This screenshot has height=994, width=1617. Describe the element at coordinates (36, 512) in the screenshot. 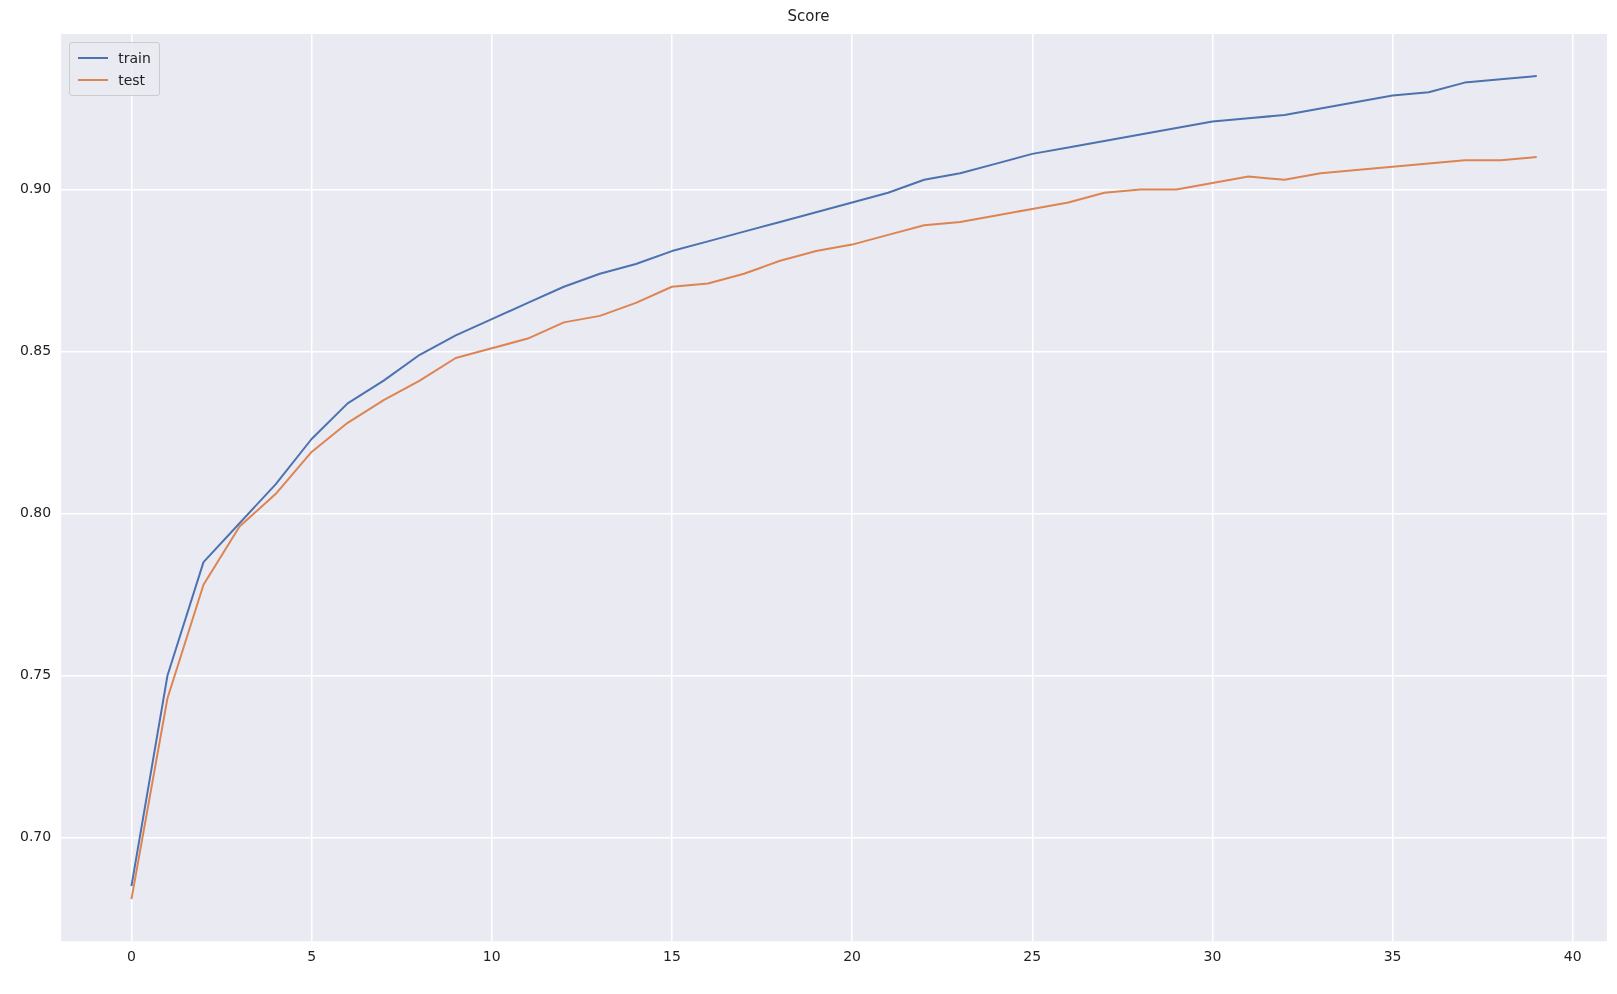

I see `y-tick-label: 0.80` at that location.